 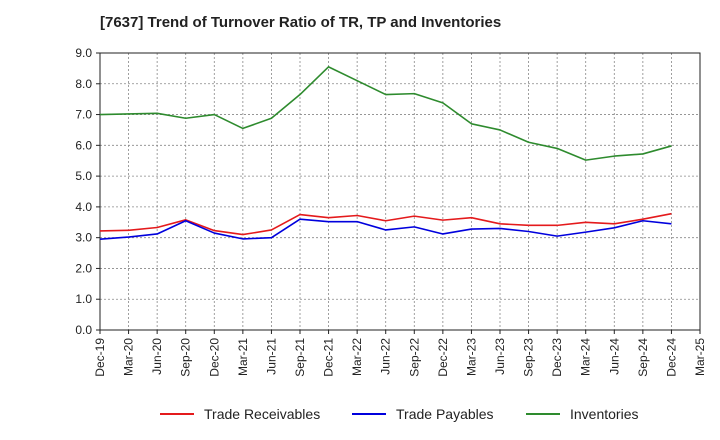 What do you see at coordinates (214, 357) in the screenshot?
I see `x-tick-label: Dec-20` at bounding box center [214, 357].